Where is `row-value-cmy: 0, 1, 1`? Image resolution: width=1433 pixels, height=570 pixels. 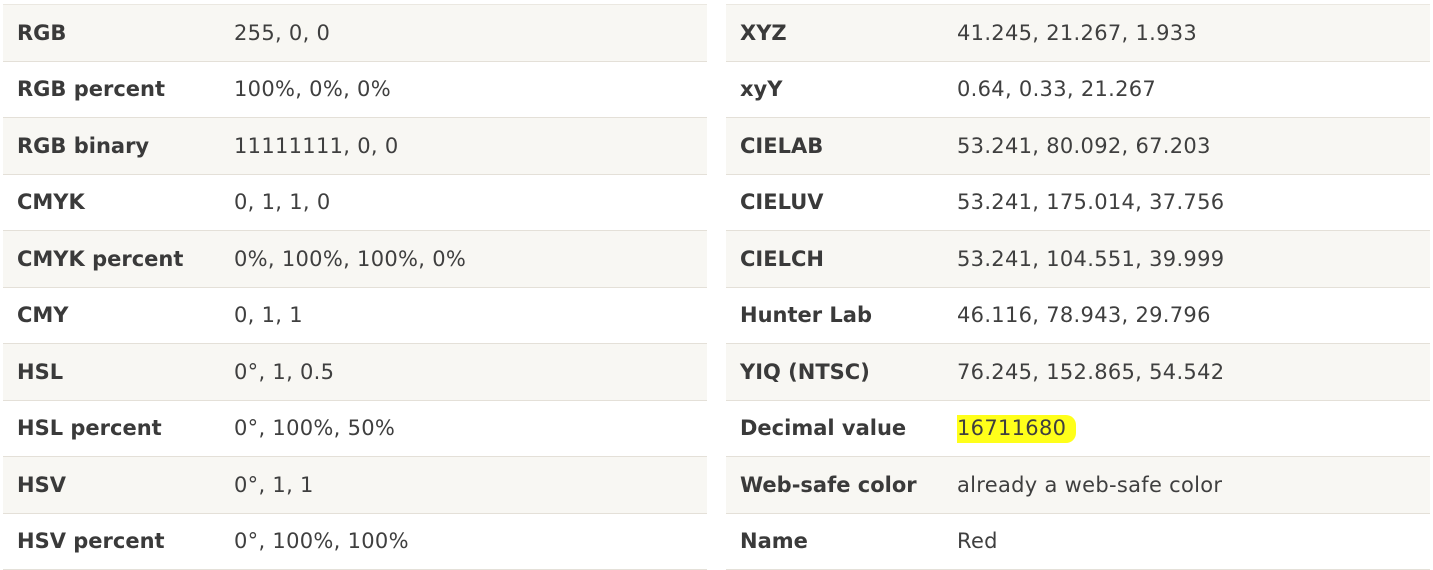
row-value-cmy: 0, 1, 1 is located at coordinates (470, 315).